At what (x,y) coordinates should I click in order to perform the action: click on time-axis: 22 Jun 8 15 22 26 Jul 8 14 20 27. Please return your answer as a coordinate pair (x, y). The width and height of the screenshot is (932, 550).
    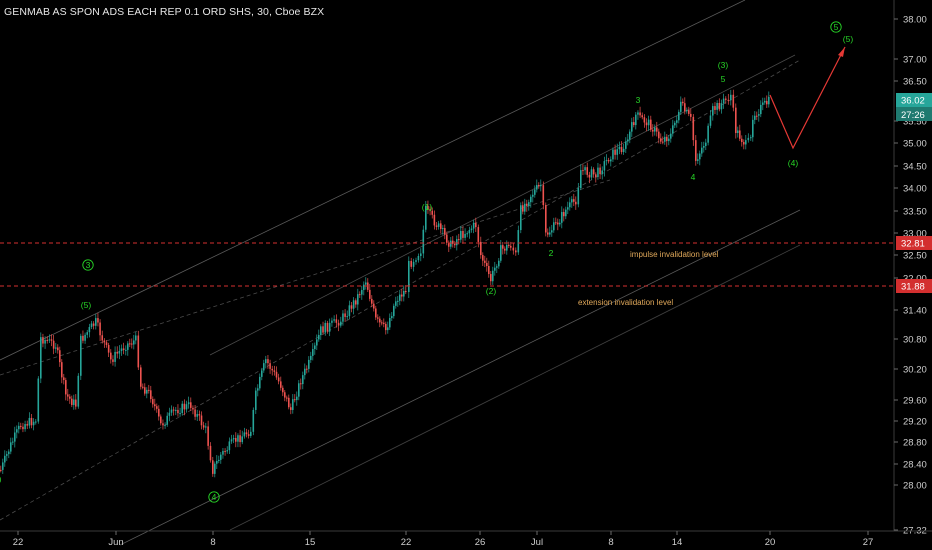
    Looking at the image, I should click on (466, 539).